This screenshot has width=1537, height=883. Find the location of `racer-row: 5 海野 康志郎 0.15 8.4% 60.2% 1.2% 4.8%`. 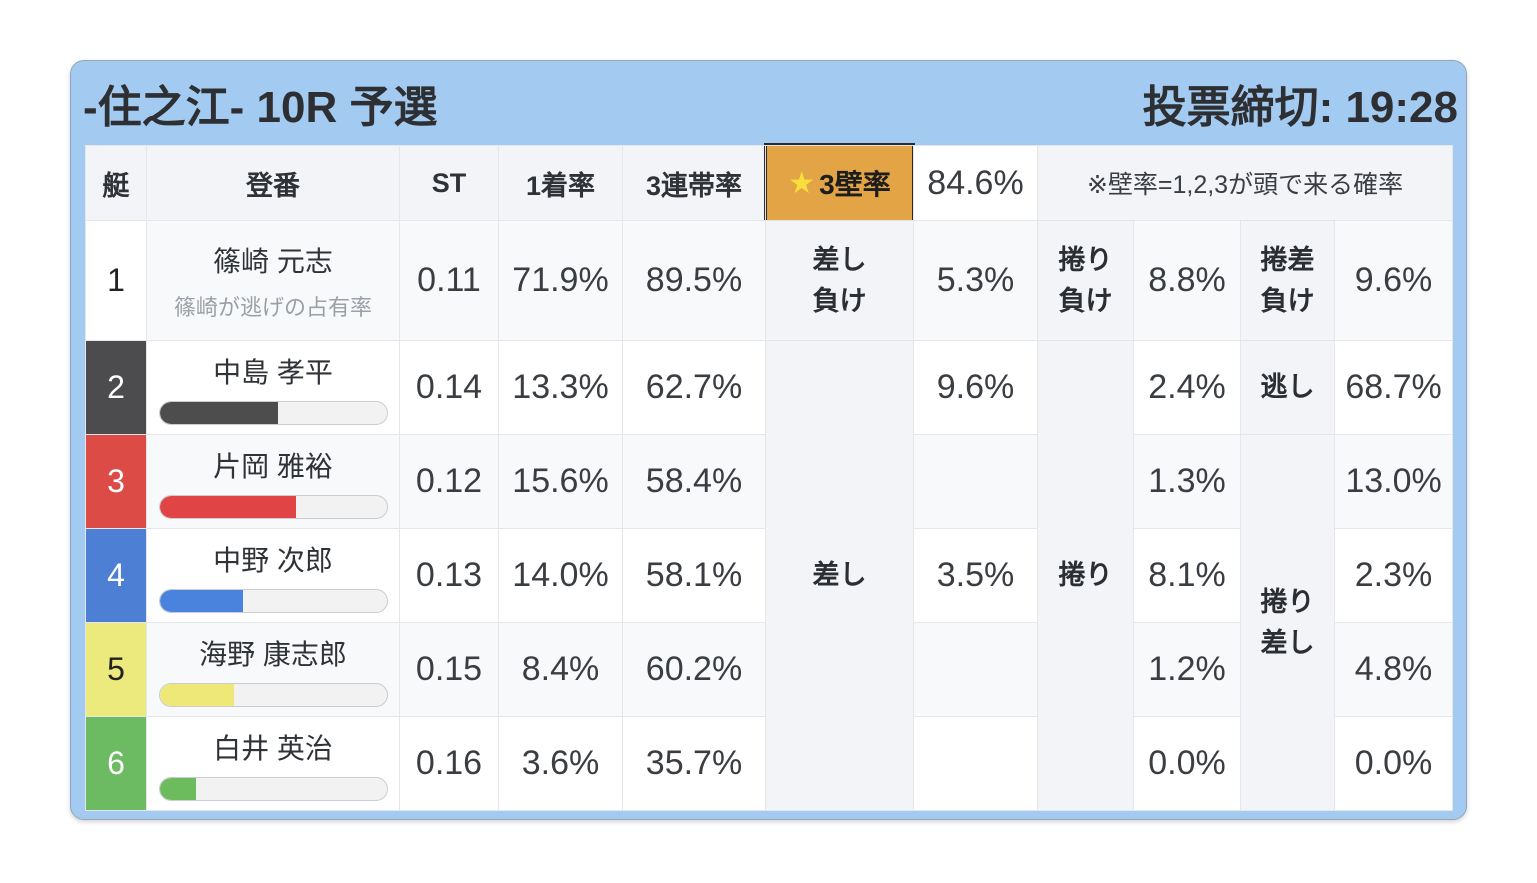

racer-row: 5 海野 康志郎 0.15 8.4% 60.2% 1.2% 4.8% is located at coordinates (769, 669).